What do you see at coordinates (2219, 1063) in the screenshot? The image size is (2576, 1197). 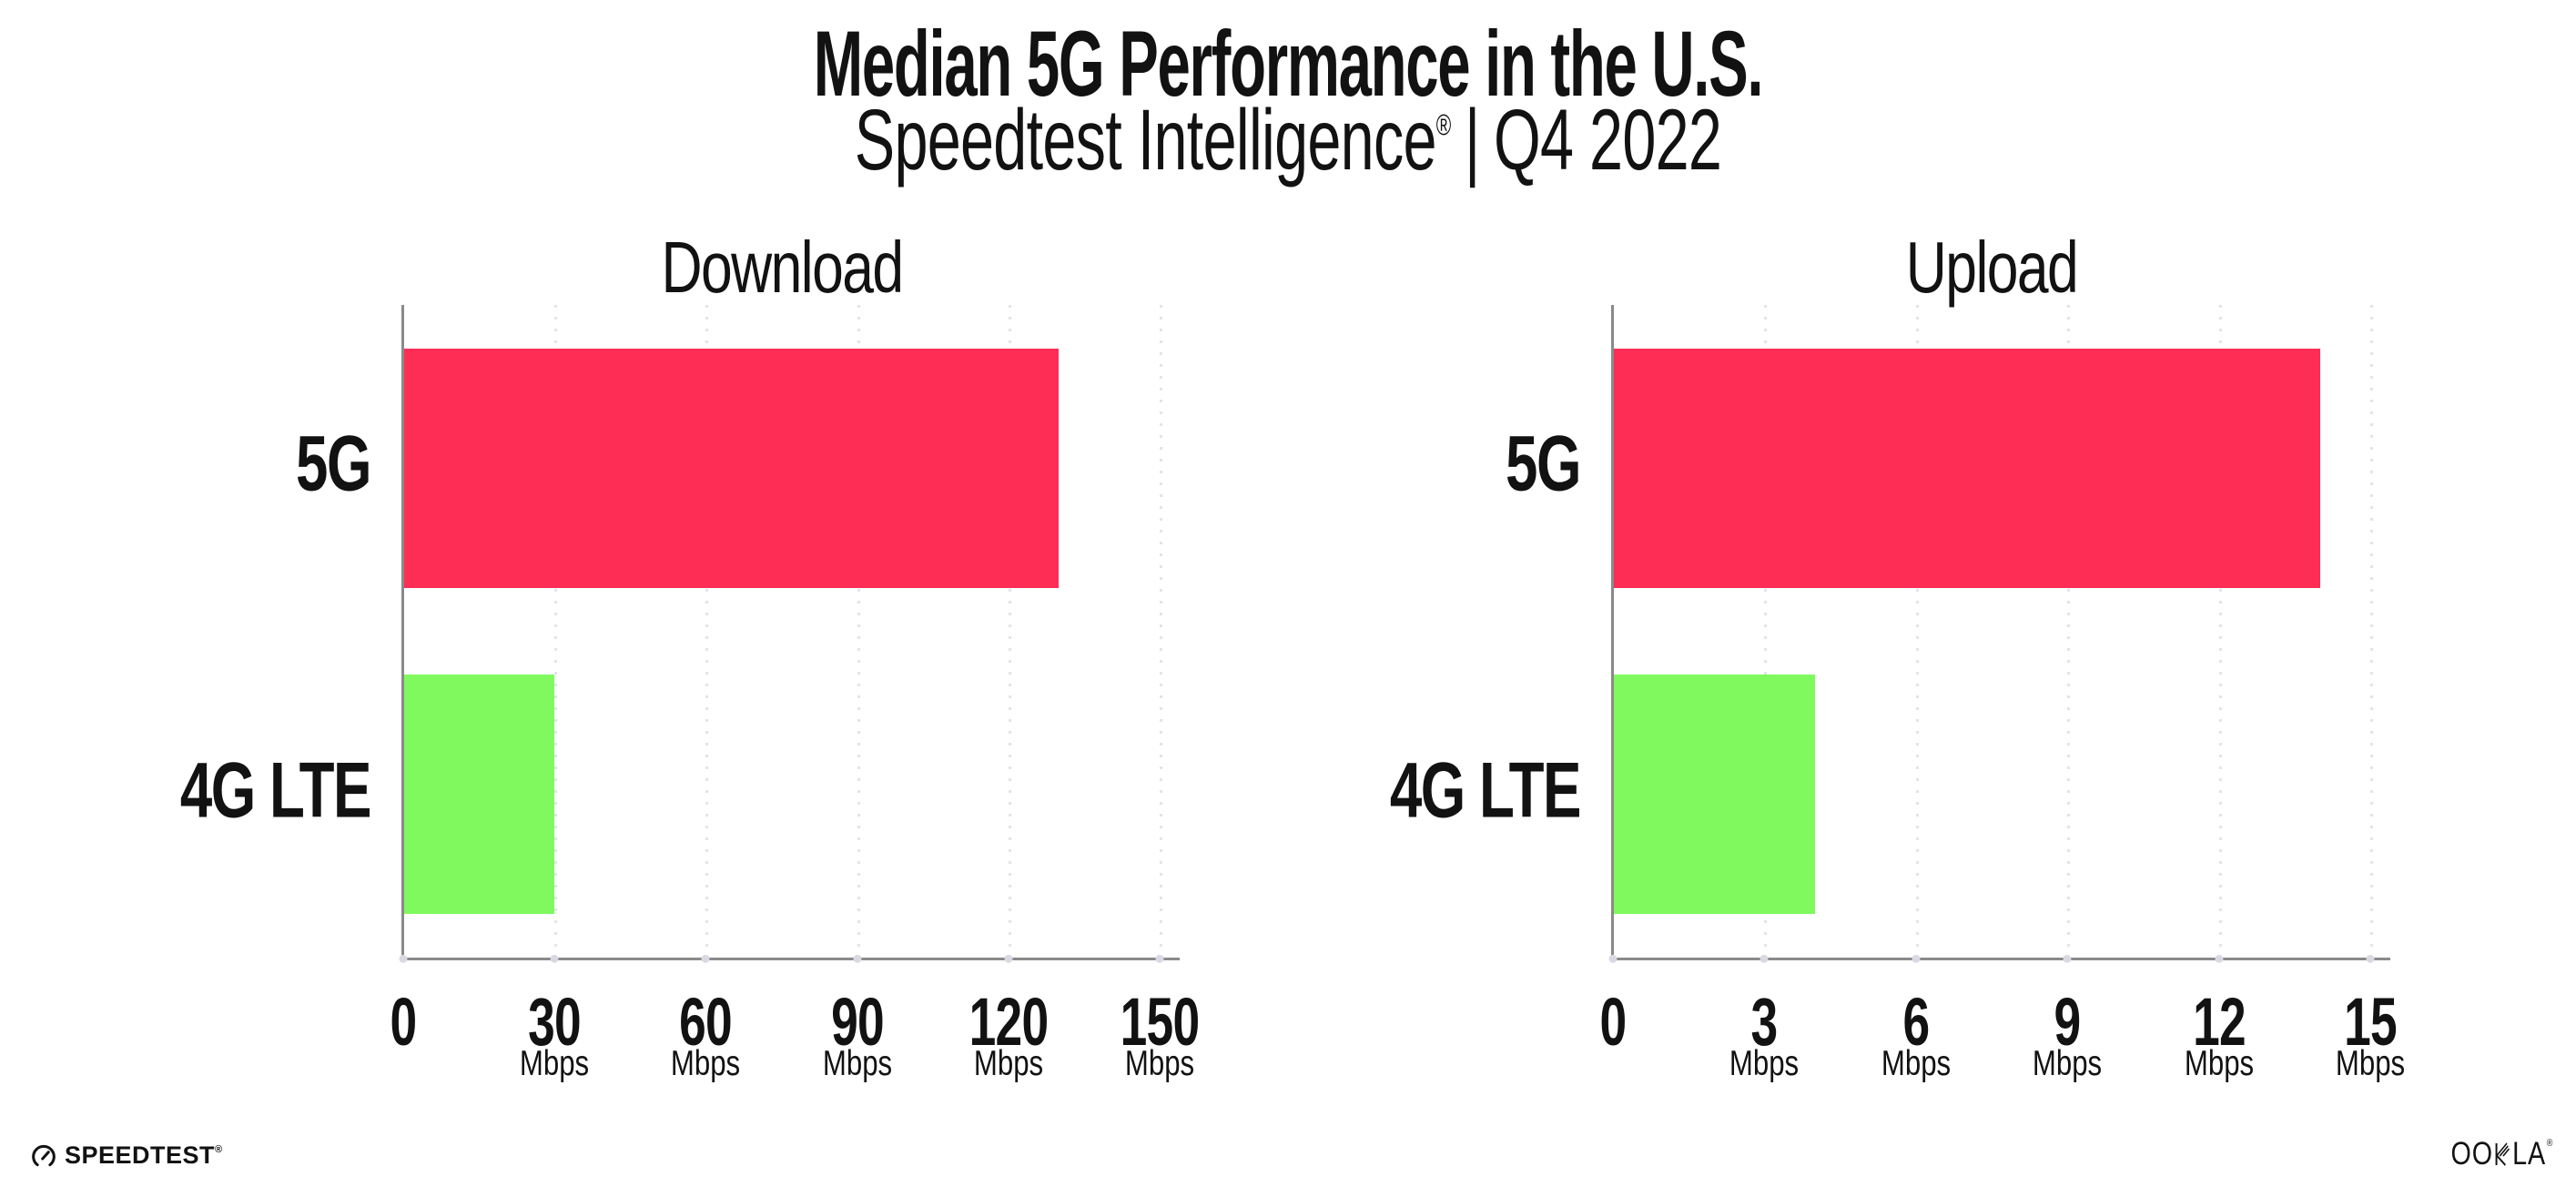 I see `x-tick-unit-12: Mbps` at bounding box center [2219, 1063].